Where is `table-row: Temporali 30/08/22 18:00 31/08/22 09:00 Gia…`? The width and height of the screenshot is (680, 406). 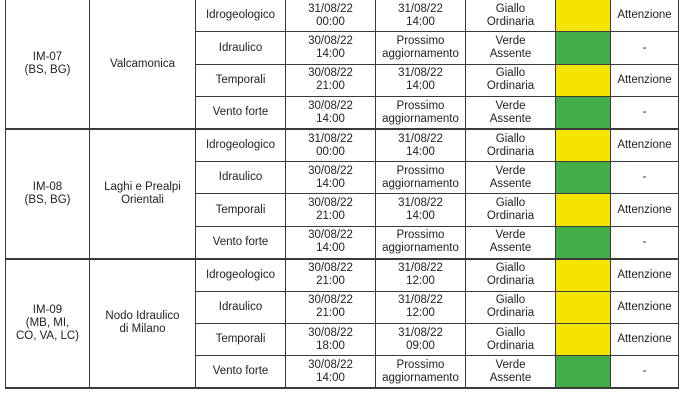
table-row: Temporali 30/08/22 18:00 31/08/22 09:00 Gia… is located at coordinates (342, 339).